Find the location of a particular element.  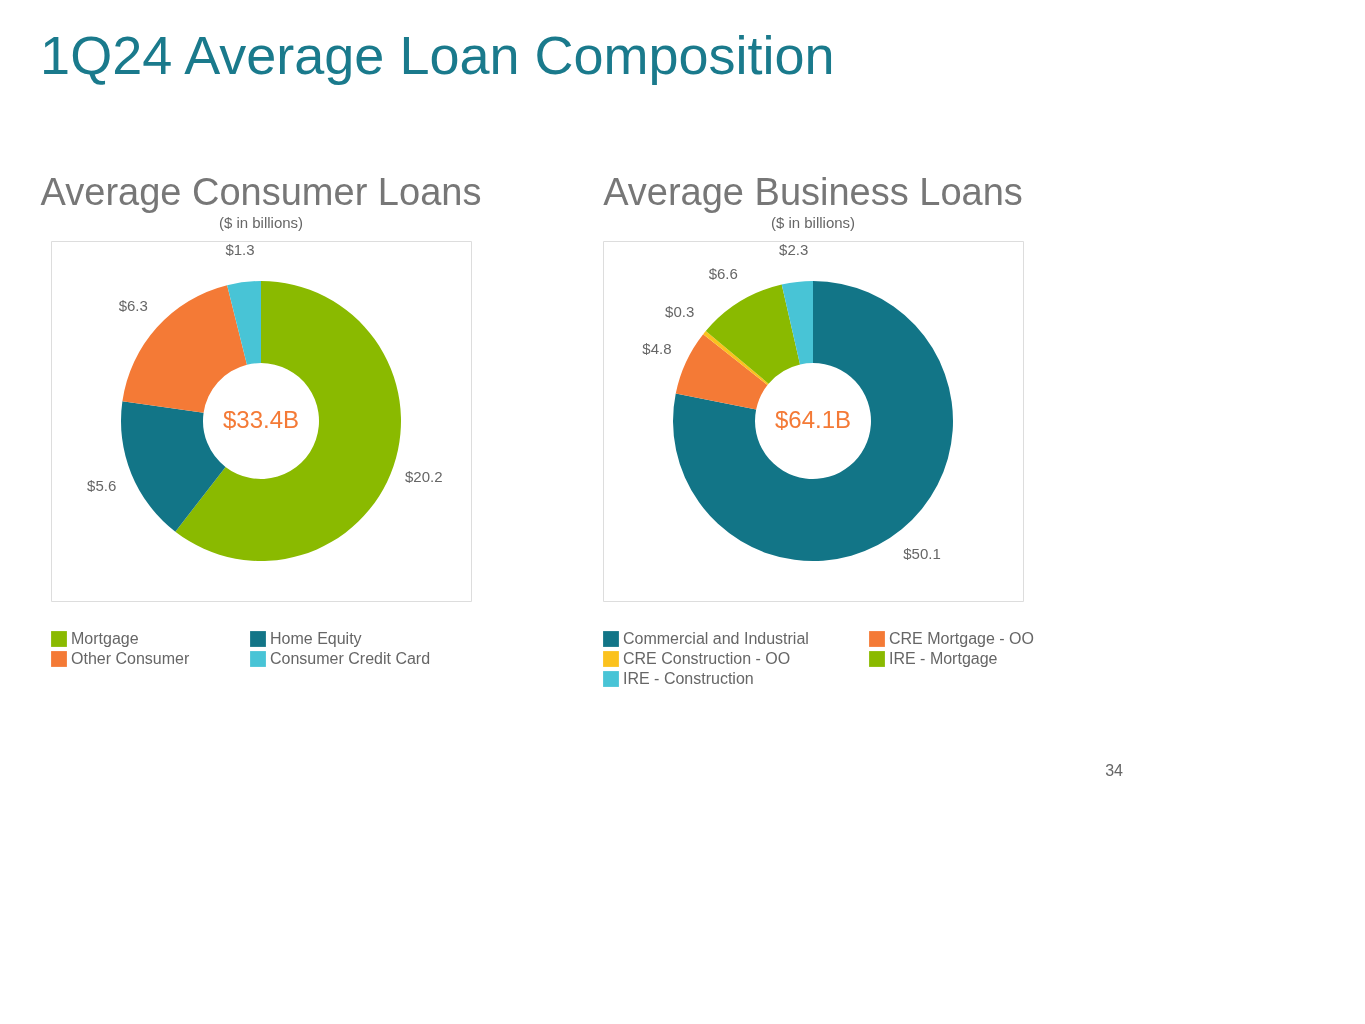

data-label: $20.2 is located at coordinates (423, 476).